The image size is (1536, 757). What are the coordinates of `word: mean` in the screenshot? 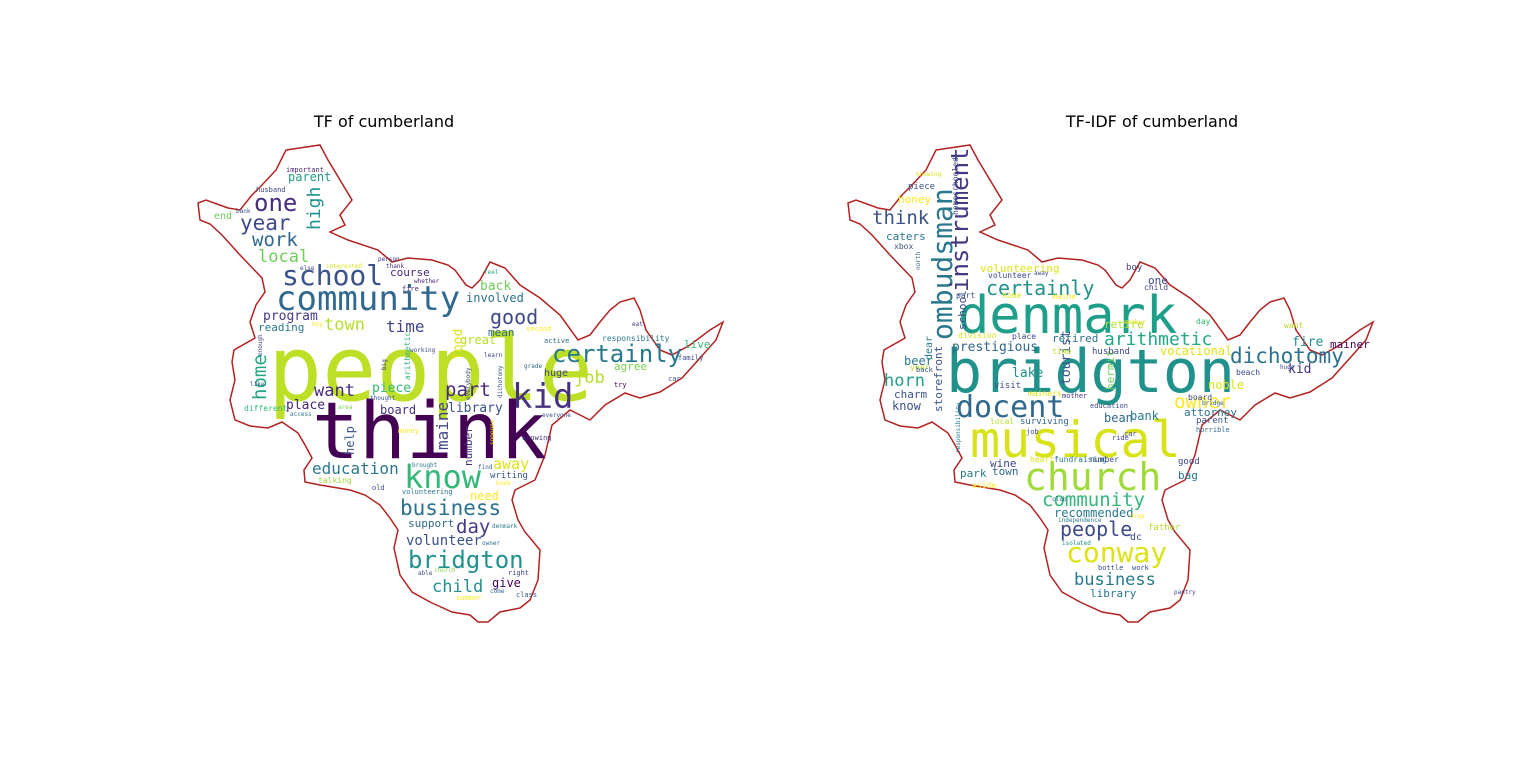 It's located at (501, 332).